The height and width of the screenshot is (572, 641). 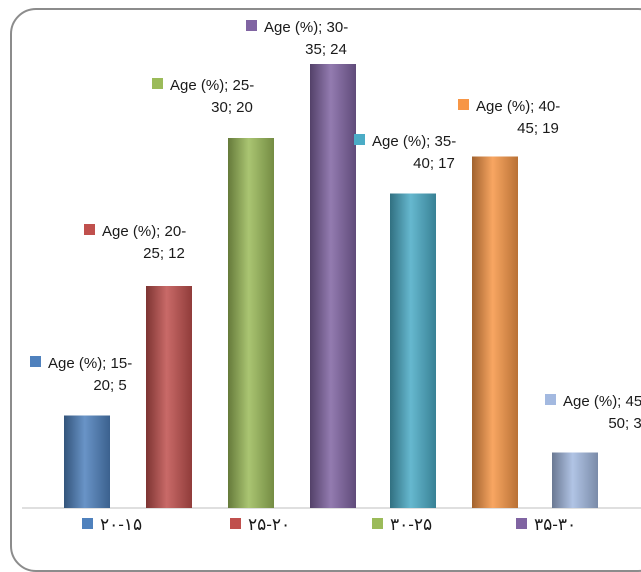 I want to click on data-label-45-50: Age (%); 45- 50; 3, so click(x=593, y=412).